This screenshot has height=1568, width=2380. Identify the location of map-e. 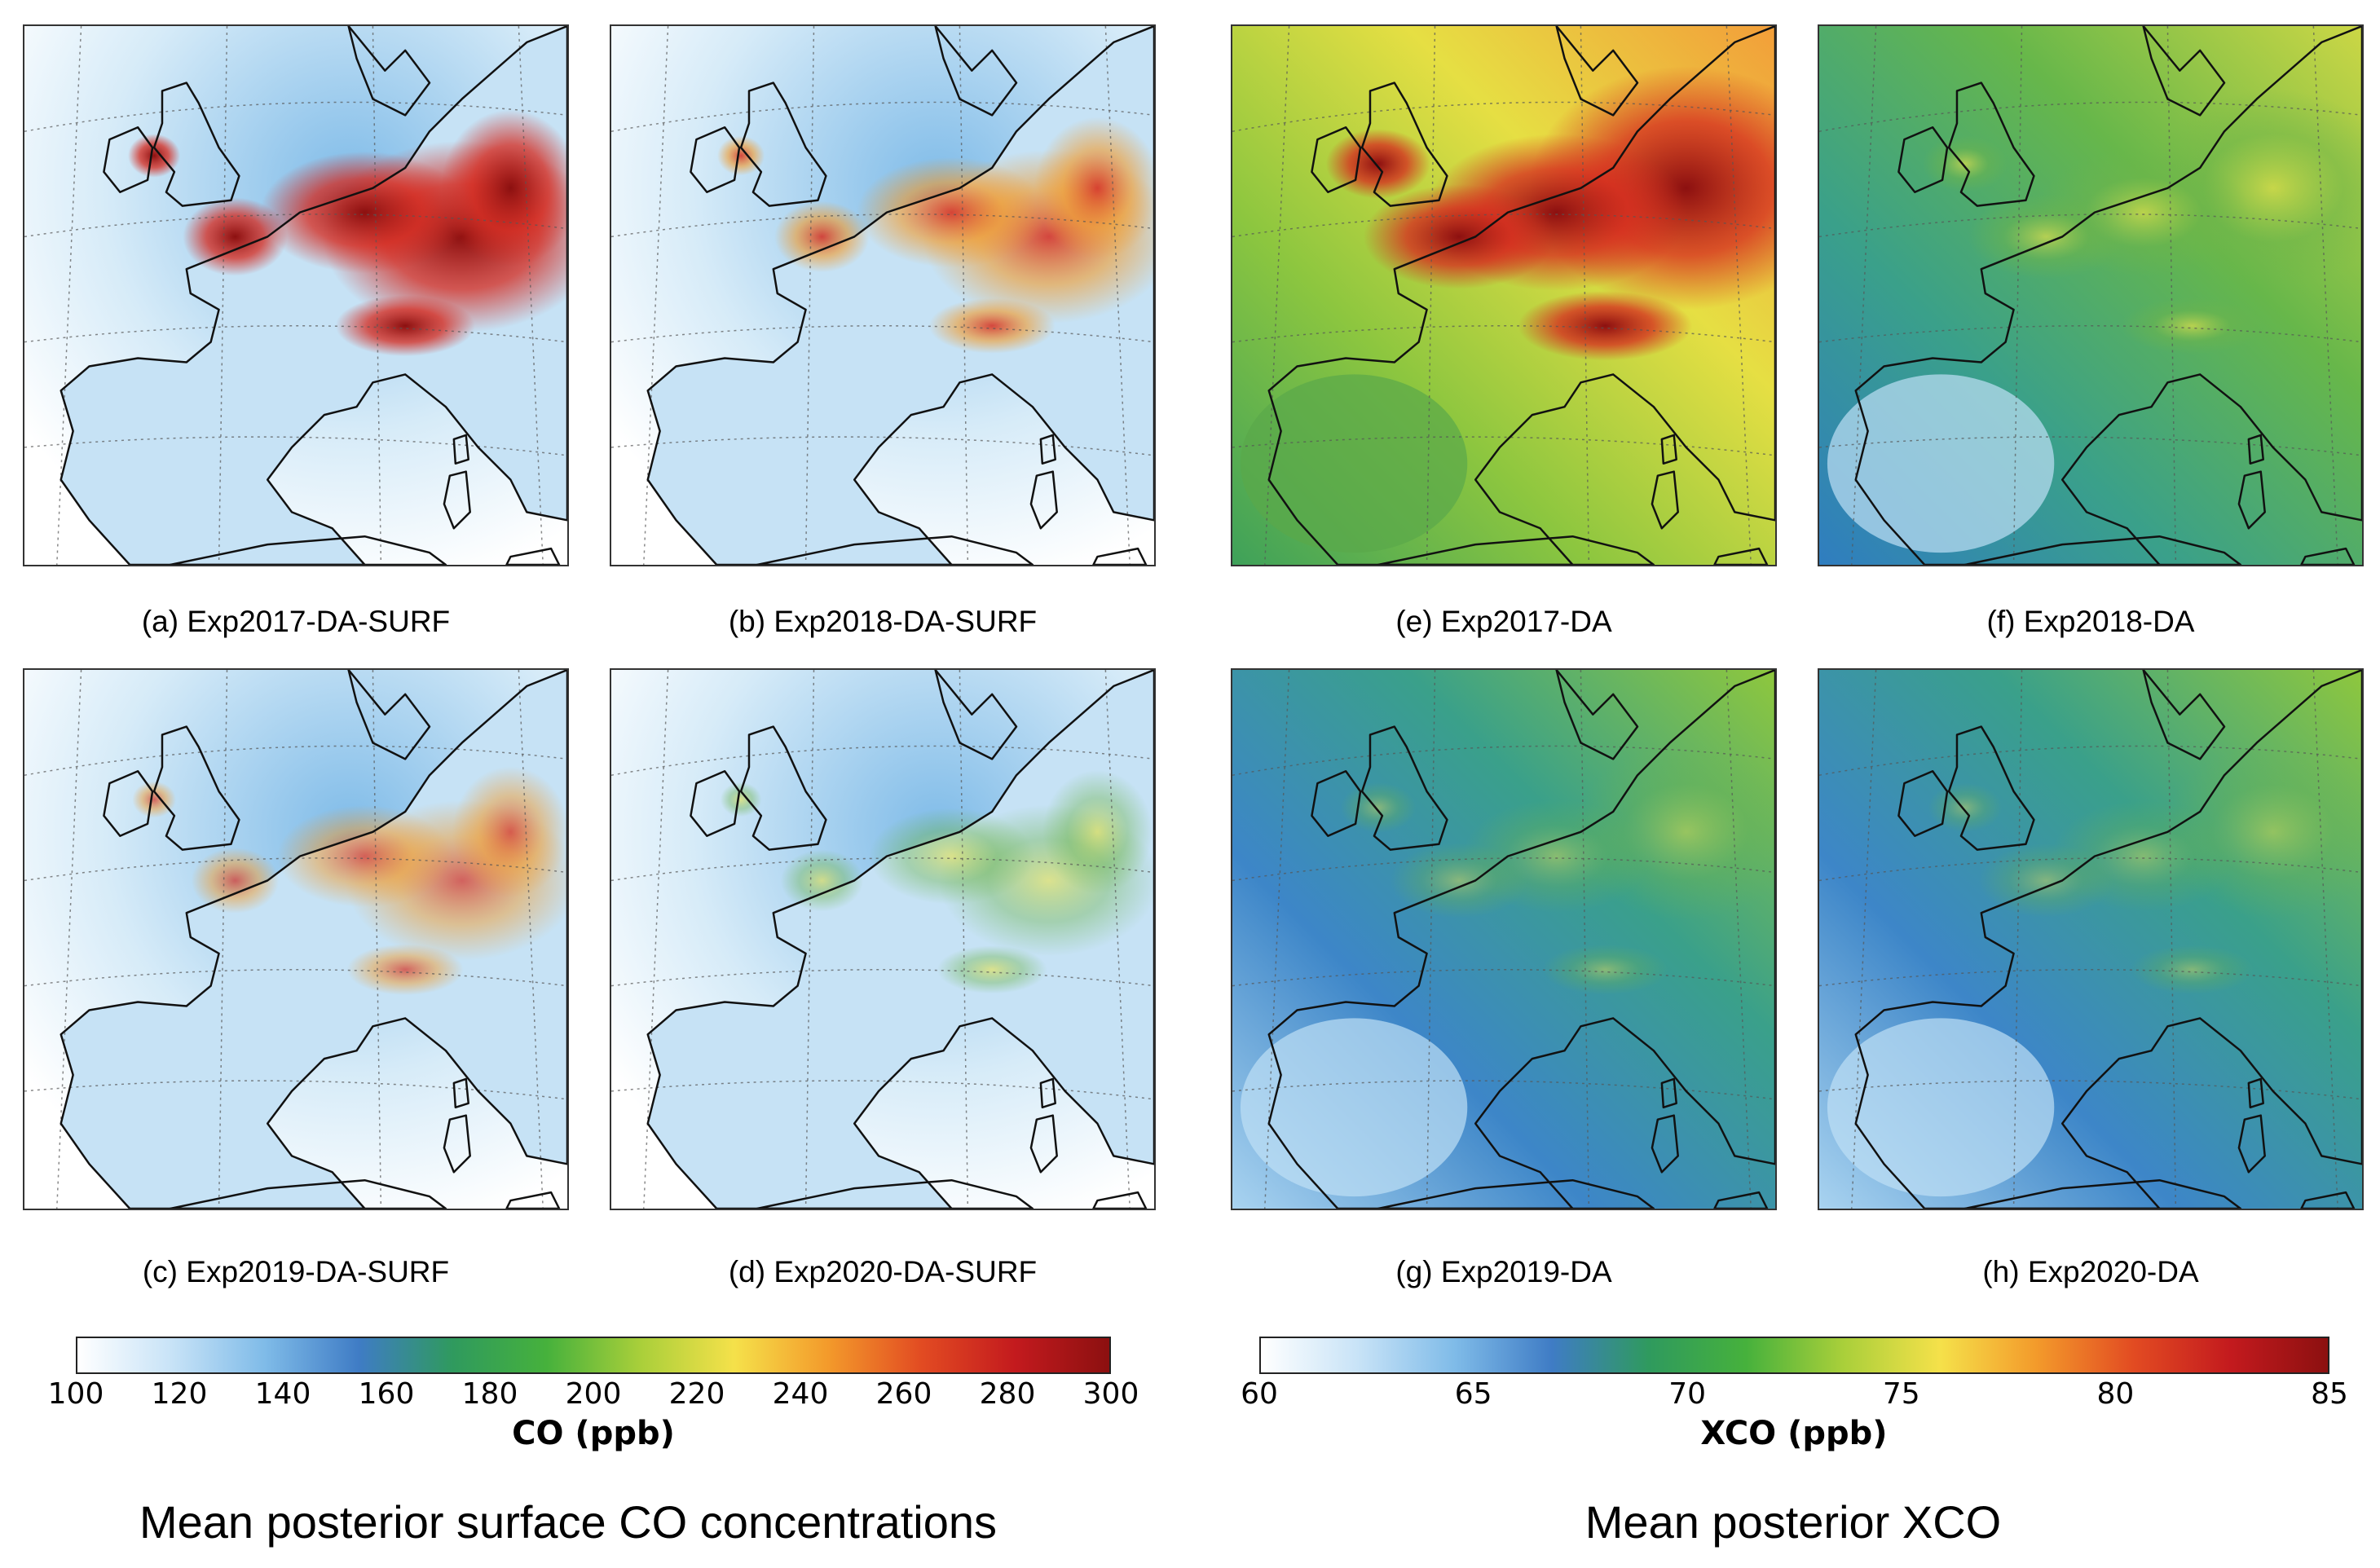
(1503, 295).